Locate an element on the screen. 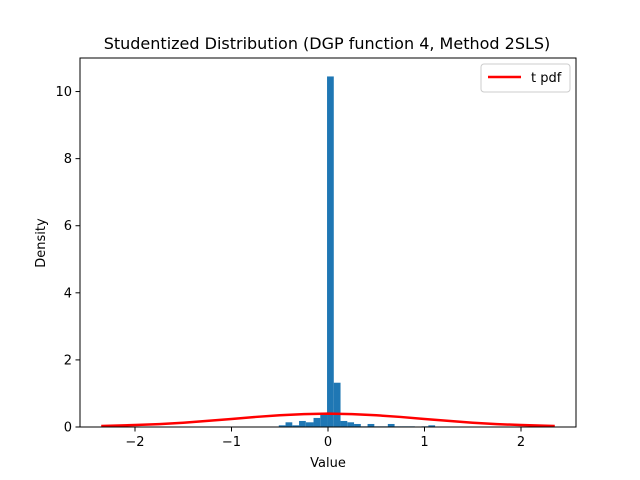 The width and height of the screenshot is (640, 480). x-axis: −2 −1 0 1 2 is located at coordinates (325, 438).